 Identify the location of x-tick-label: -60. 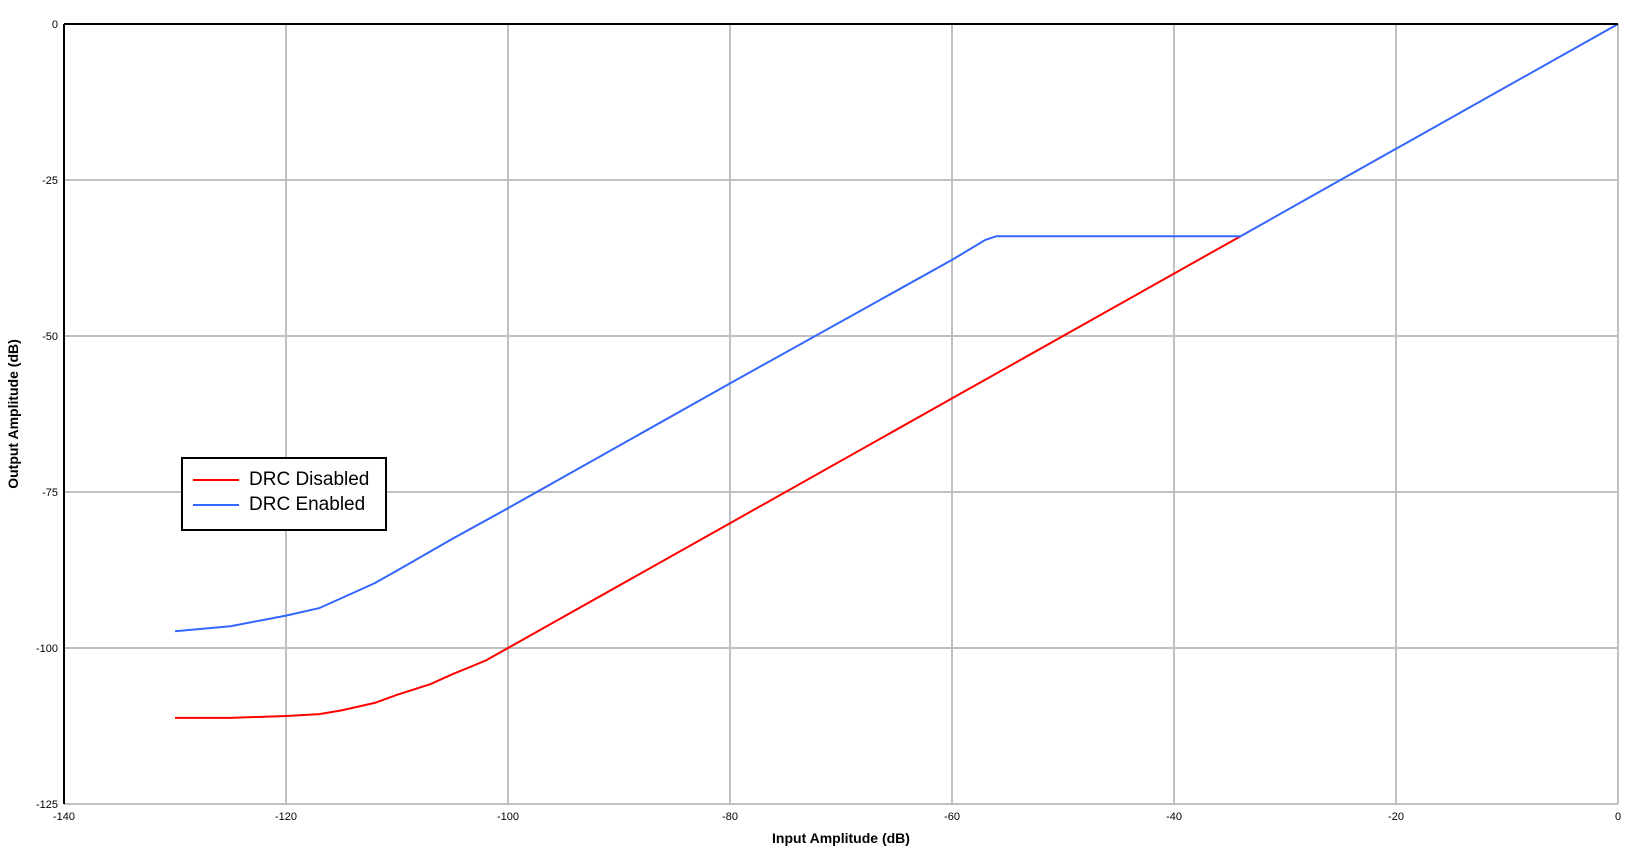
(952, 817).